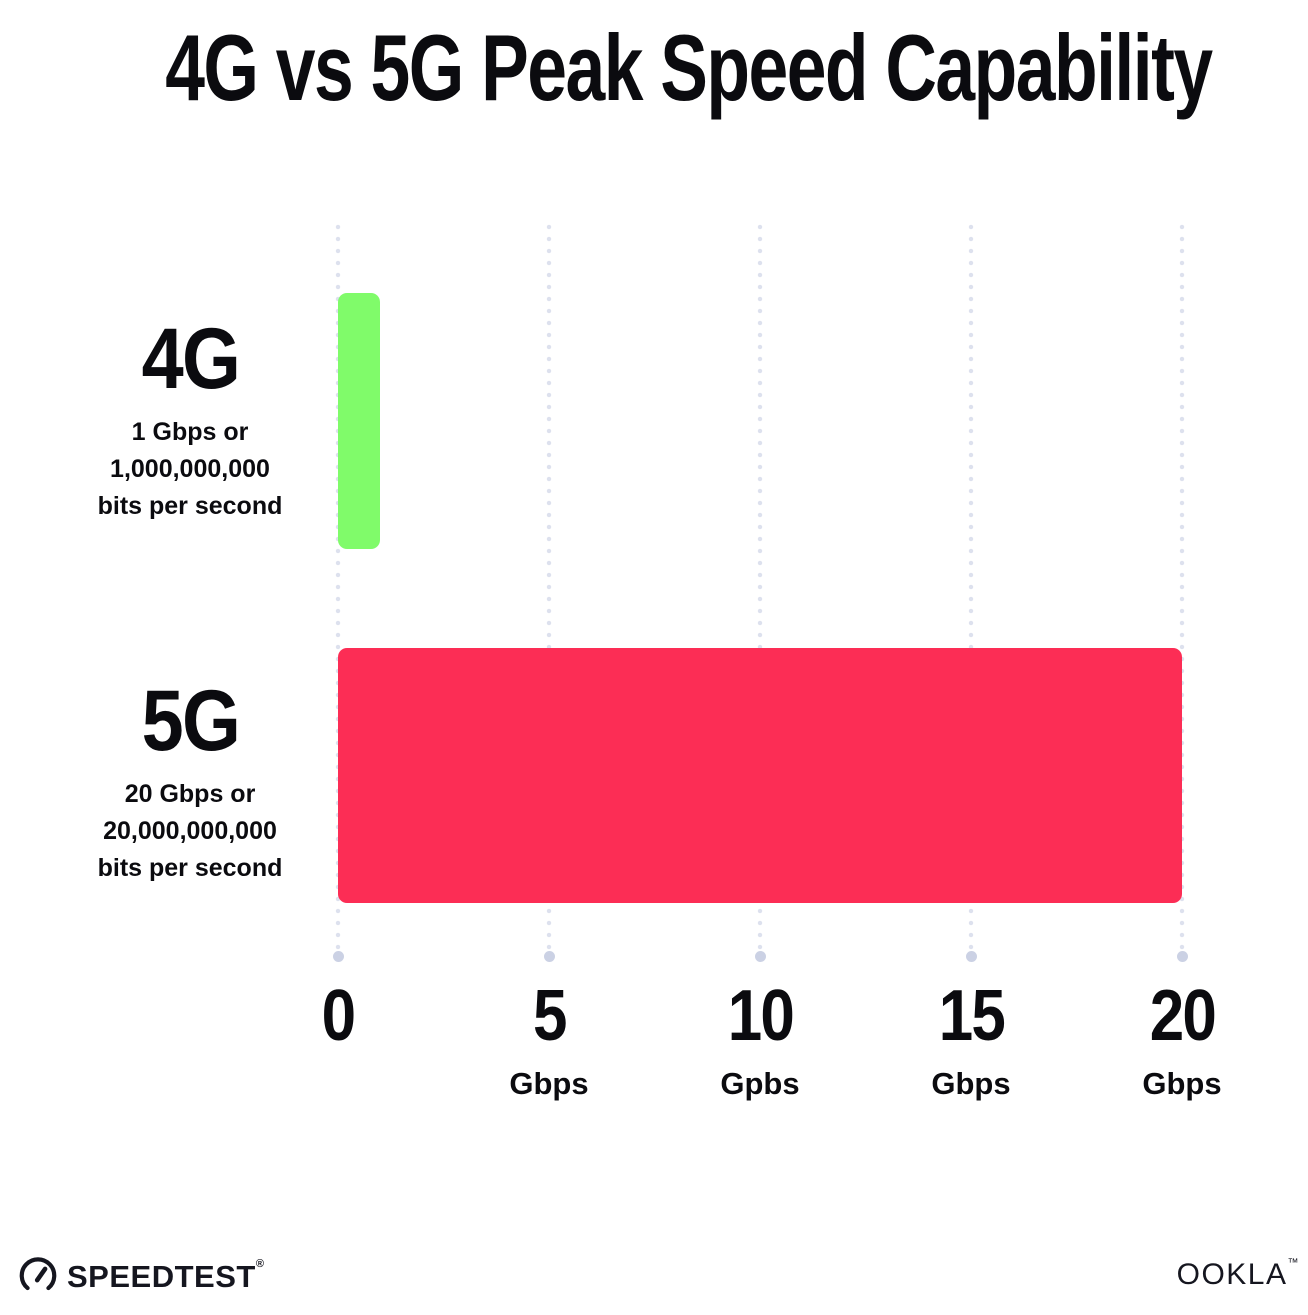  I want to click on desc-line: 20 Gbps or, so click(190, 794).